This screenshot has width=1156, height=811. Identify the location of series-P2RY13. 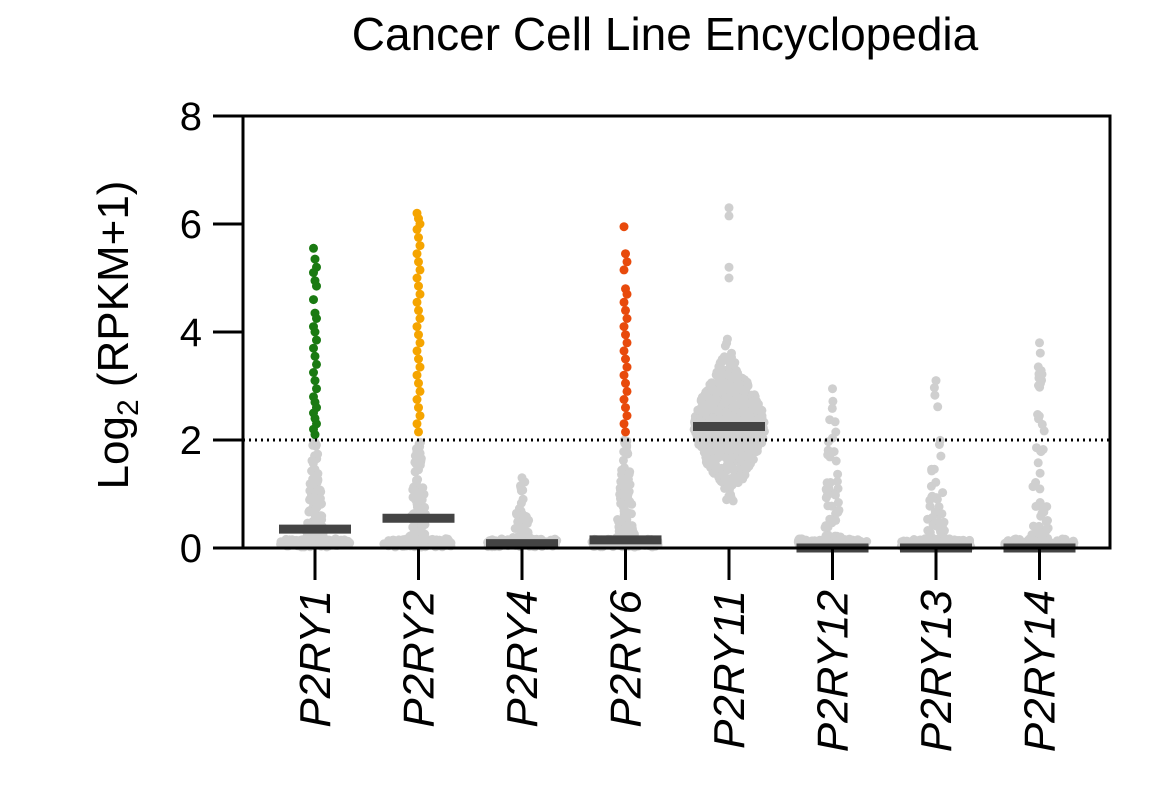
(936, 464).